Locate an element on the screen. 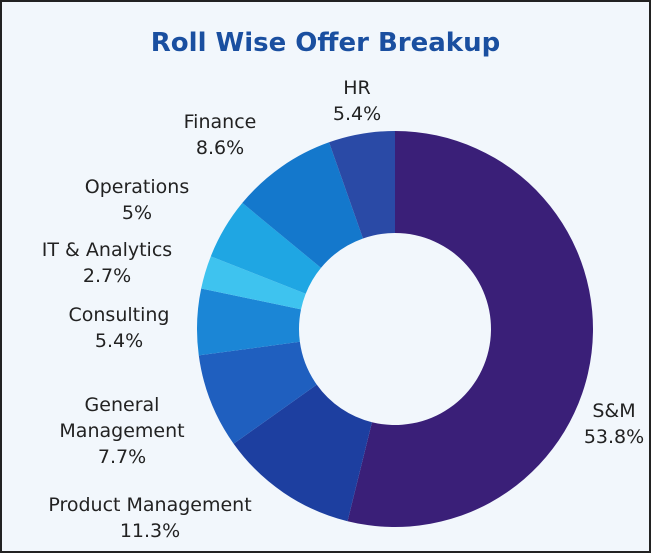 The width and height of the screenshot is (651, 553). value-label: 8.6% is located at coordinates (220, 148).